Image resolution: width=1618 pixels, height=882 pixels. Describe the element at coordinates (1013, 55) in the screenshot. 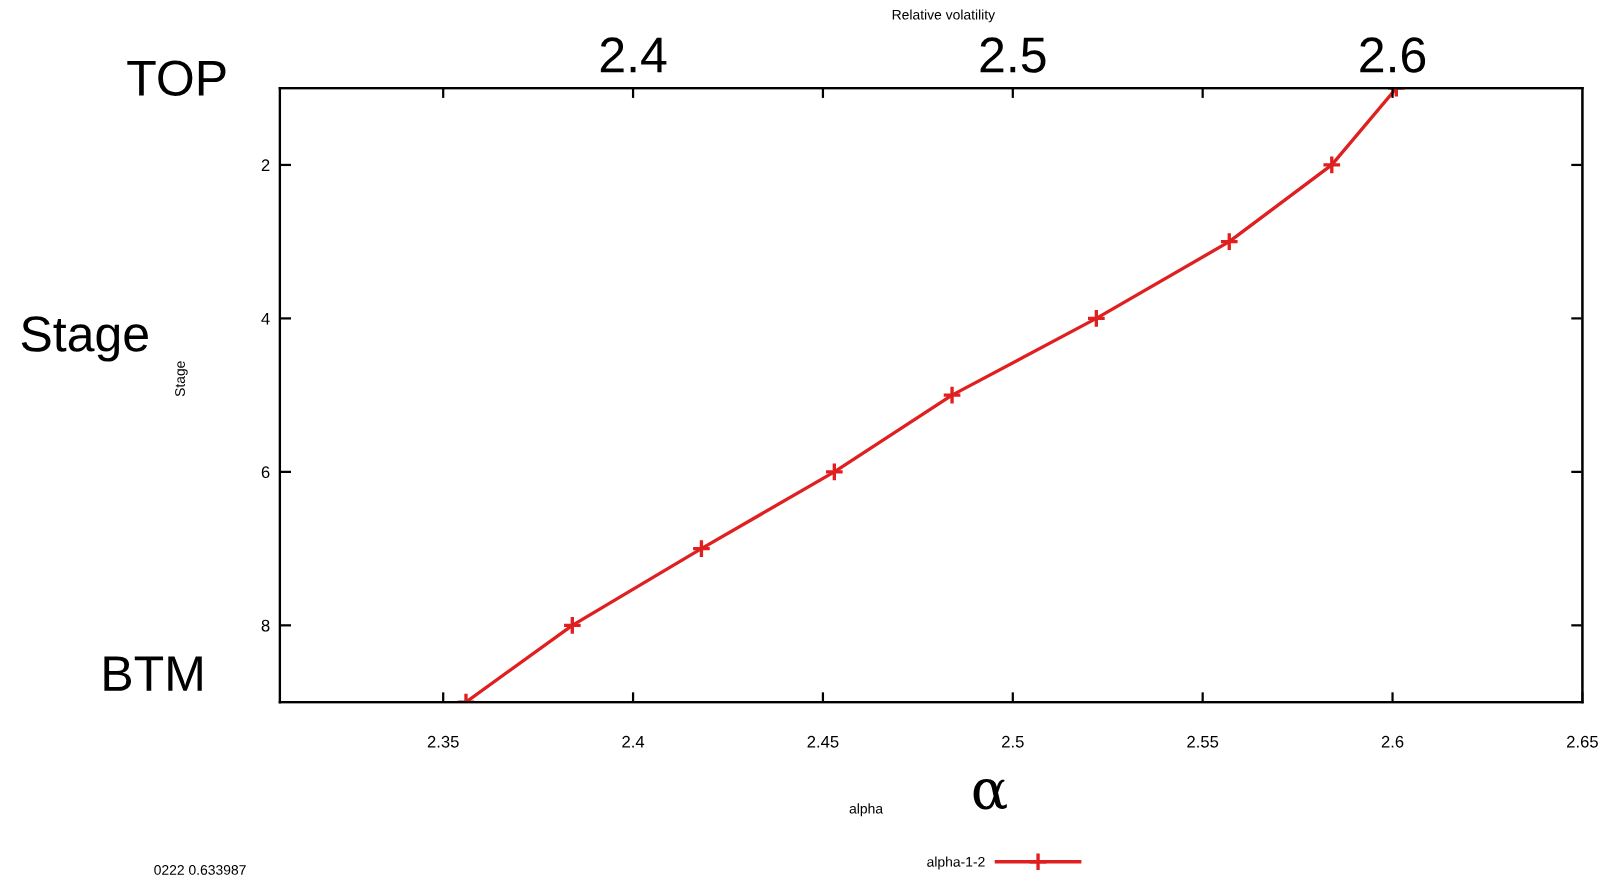

I see `x2-tick-label: 2.5` at that location.